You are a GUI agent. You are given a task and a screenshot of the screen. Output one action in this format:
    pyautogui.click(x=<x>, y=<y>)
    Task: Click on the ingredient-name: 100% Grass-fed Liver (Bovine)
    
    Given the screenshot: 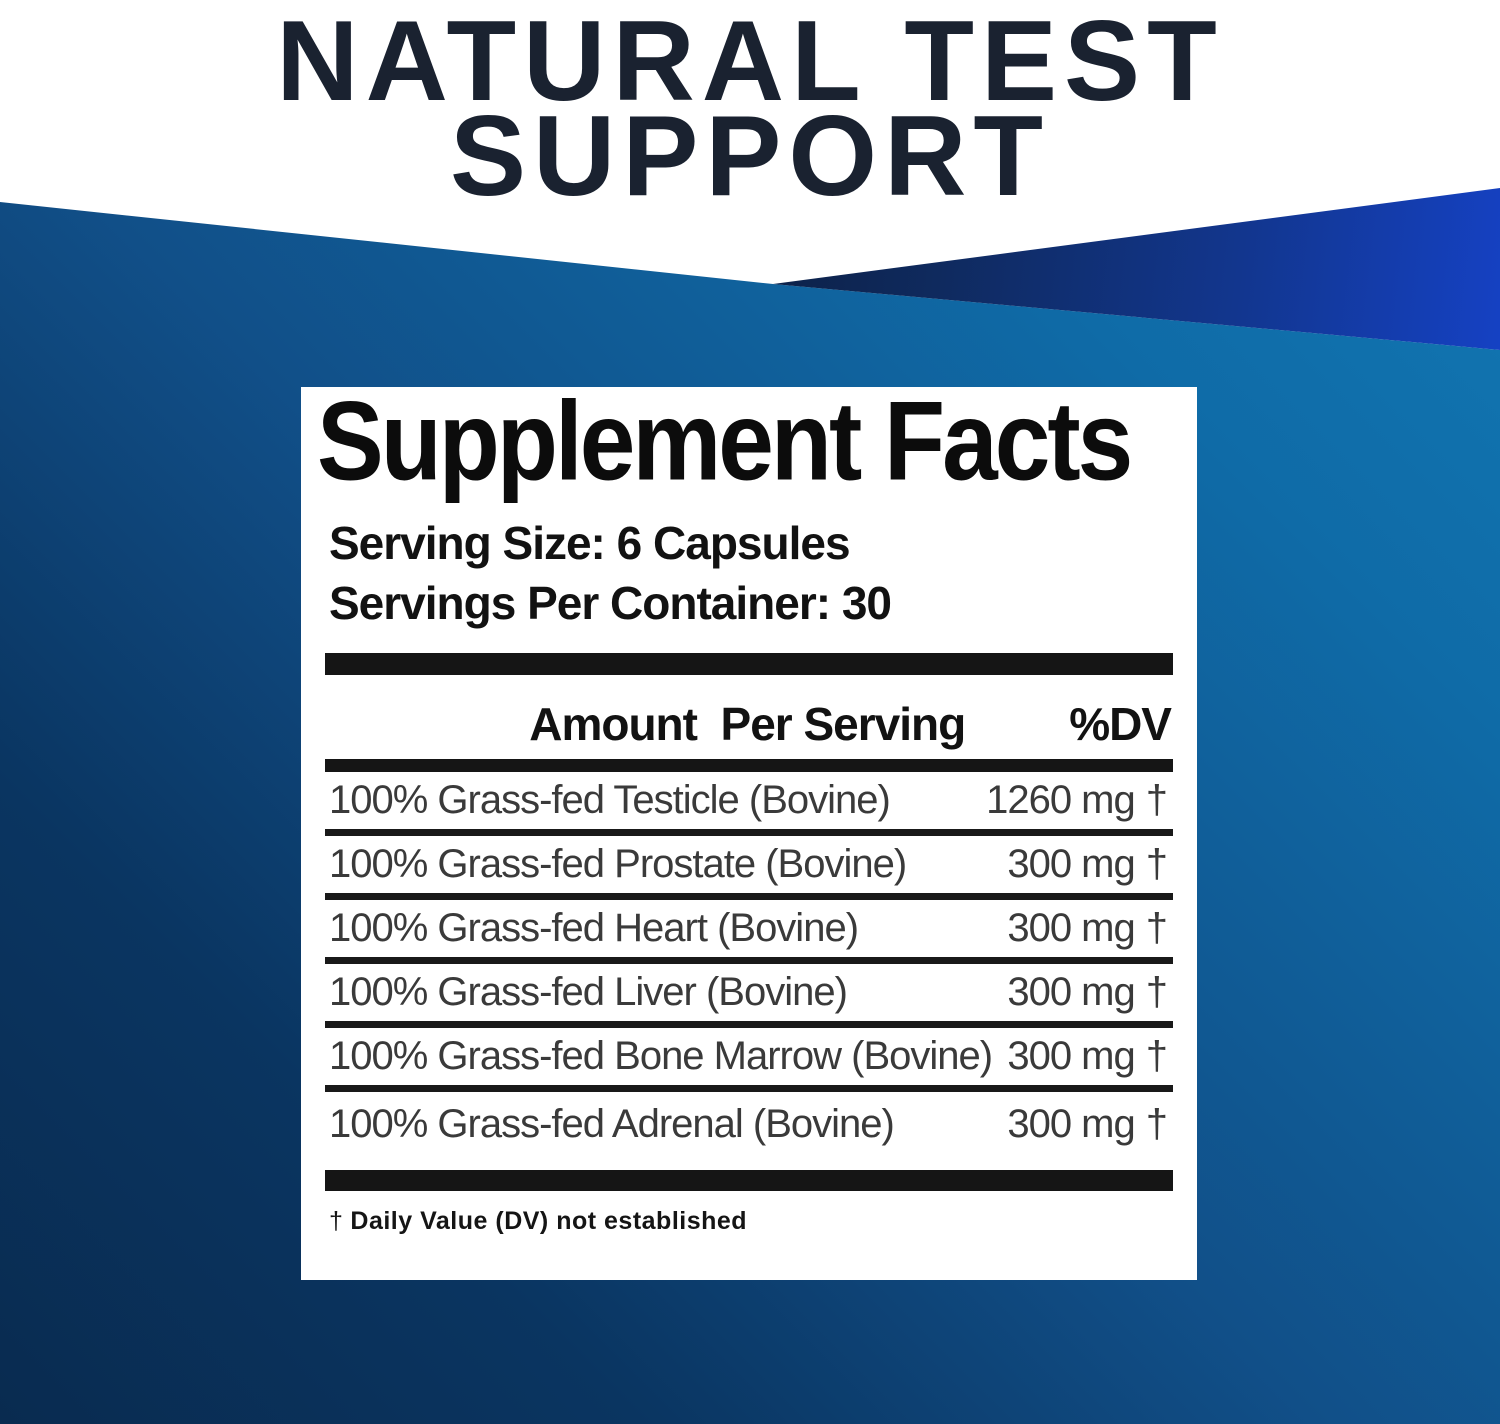 What is the action you would take?
    pyautogui.click(x=588, y=992)
    